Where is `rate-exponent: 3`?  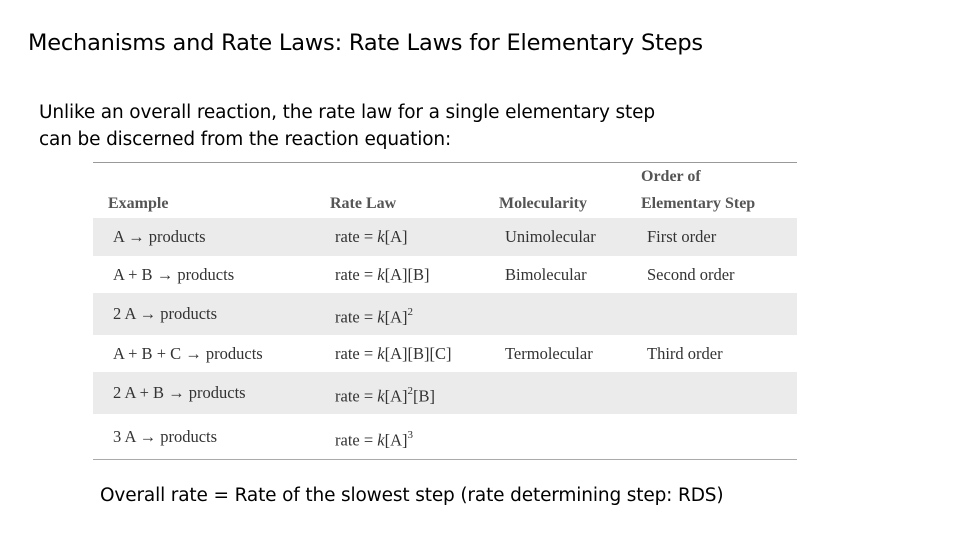 rate-exponent: 3 is located at coordinates (410, 435).